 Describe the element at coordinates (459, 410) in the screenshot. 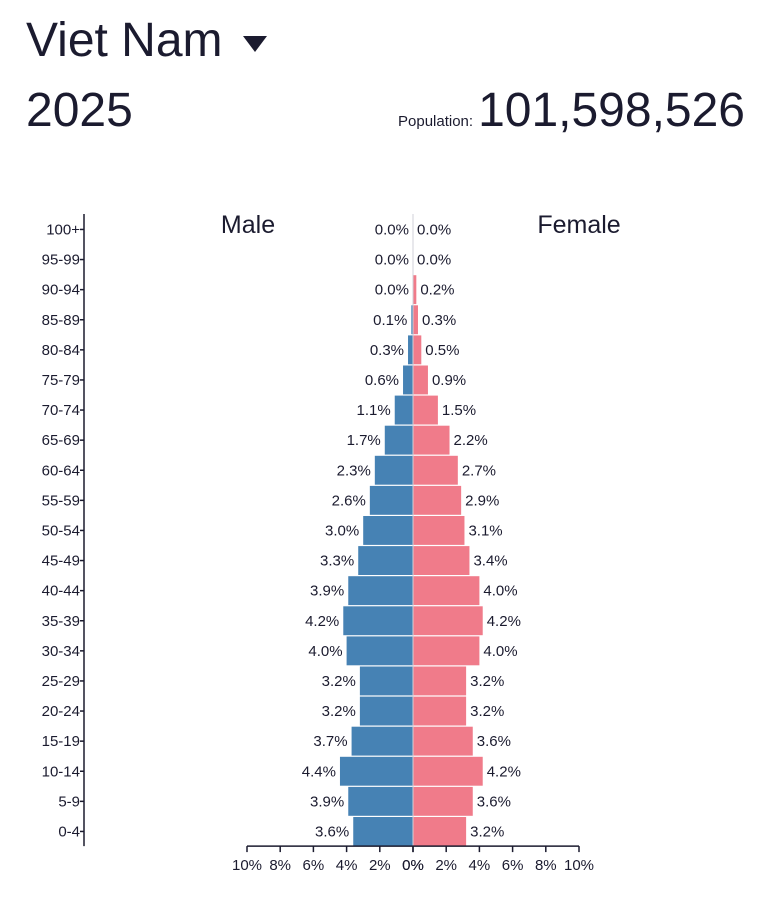

I see `female-value-label: 1.5%` at that location.